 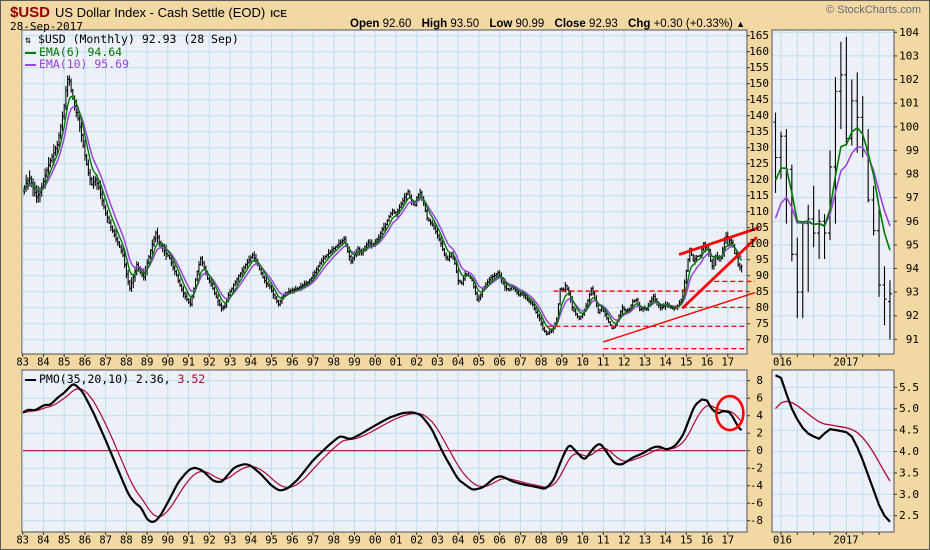 What do you see at coordinates (250, 363) in the screenshot?
I see `svg-text: 94` at bounding box center [250, 363].